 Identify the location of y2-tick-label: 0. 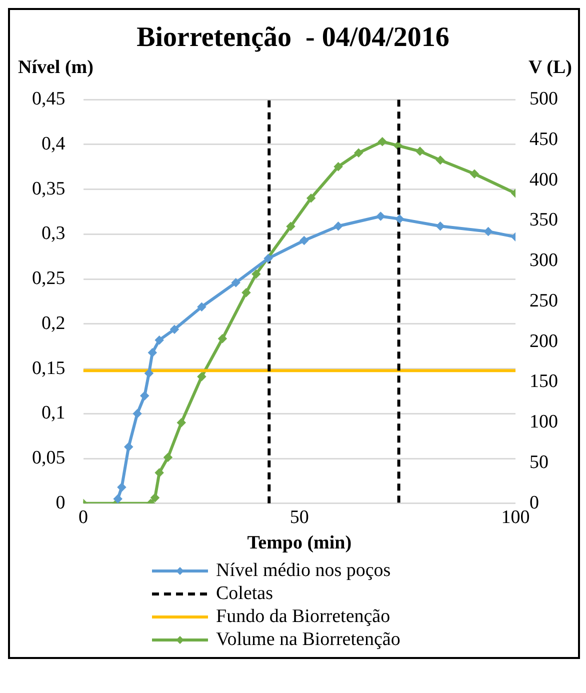
(534, 503).